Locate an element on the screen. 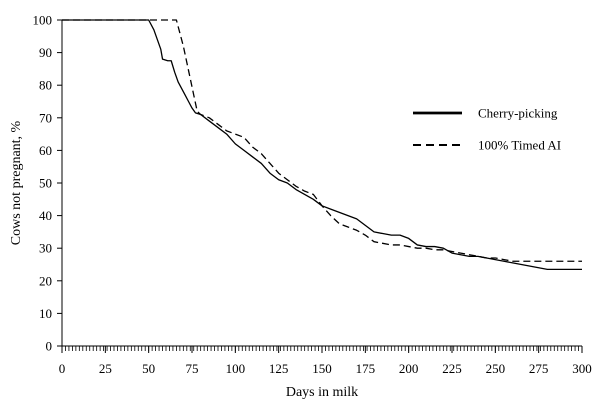 The width and height of the screenshot is (600, 408). x-axis-title: Days in milk is located at coordinates (322, 392).